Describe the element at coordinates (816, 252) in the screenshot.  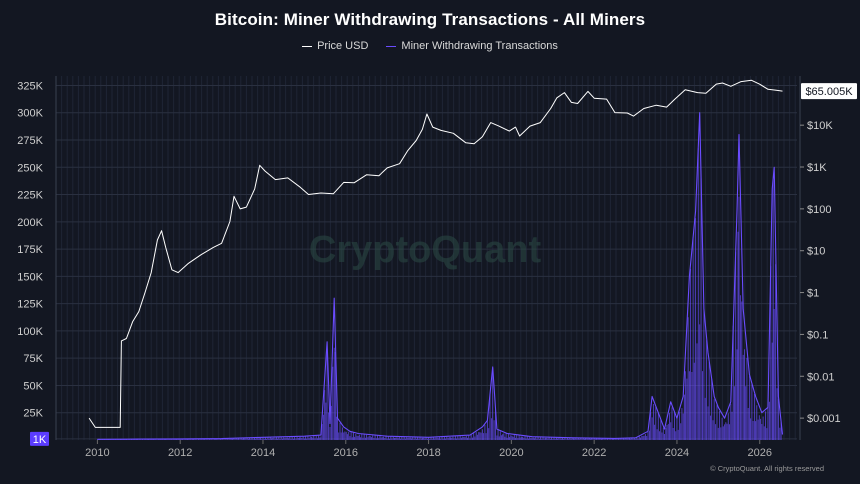
I see `right-tick-label: $10` at that location.